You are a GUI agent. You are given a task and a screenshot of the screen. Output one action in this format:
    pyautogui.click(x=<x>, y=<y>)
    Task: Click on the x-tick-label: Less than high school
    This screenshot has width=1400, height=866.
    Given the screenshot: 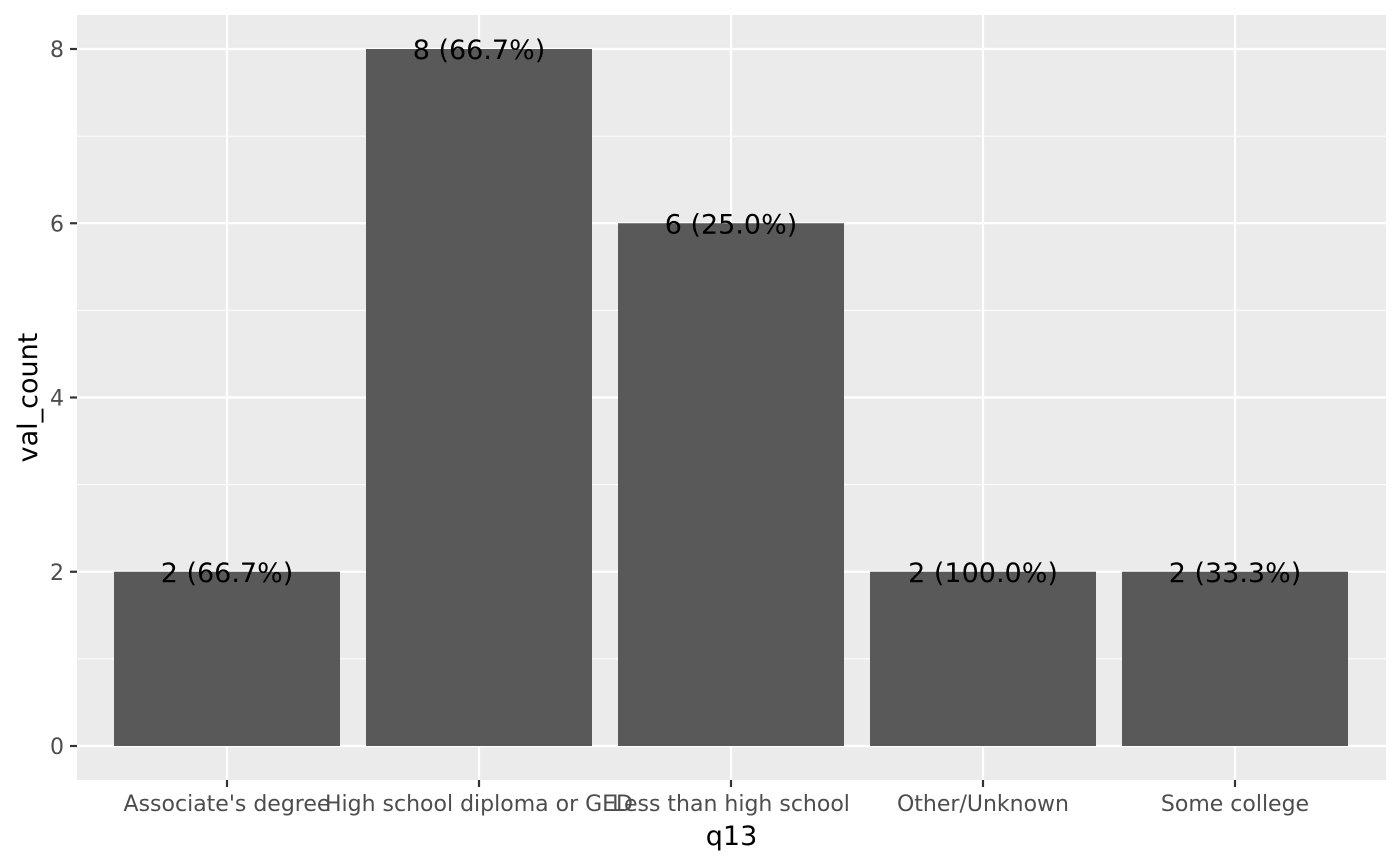 What is the action you would take?
    pyautogui.click(x=731, y=804)
    